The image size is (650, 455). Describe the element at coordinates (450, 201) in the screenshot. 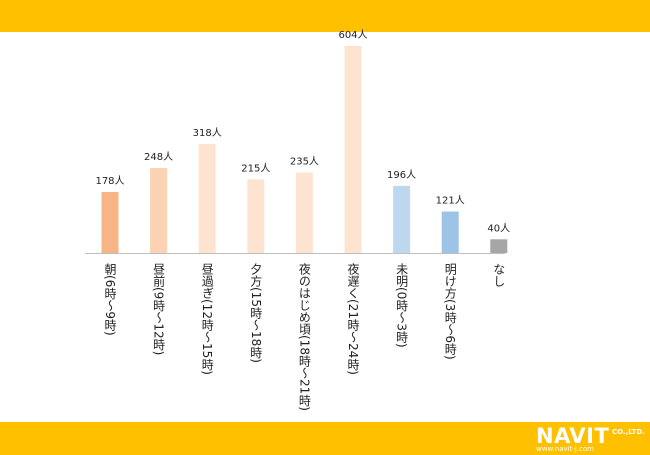

I see `data-label: 121人` at that location.